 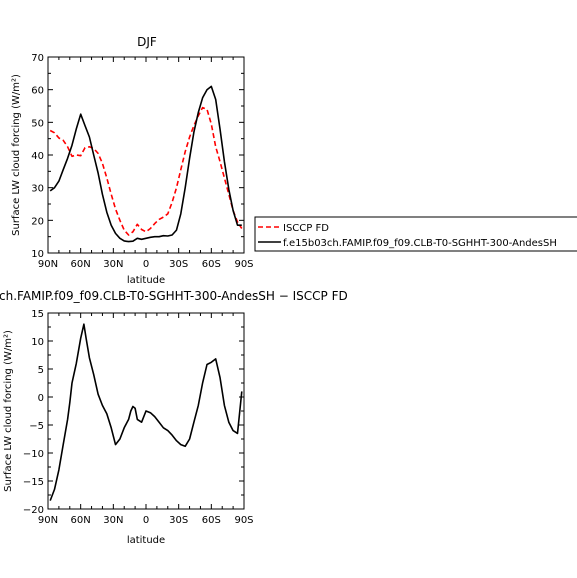 What do you see at coordinates (146, 264) in the screenshot?
I see `top-xtick-label: 0` at bounding box center [146, 264].